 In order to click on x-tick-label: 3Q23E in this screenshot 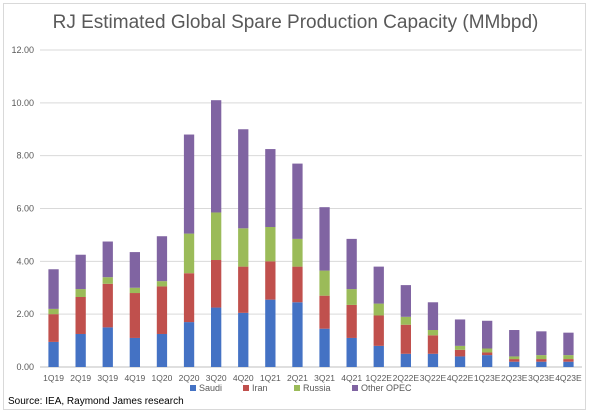, I will do `click(541, 378)`.